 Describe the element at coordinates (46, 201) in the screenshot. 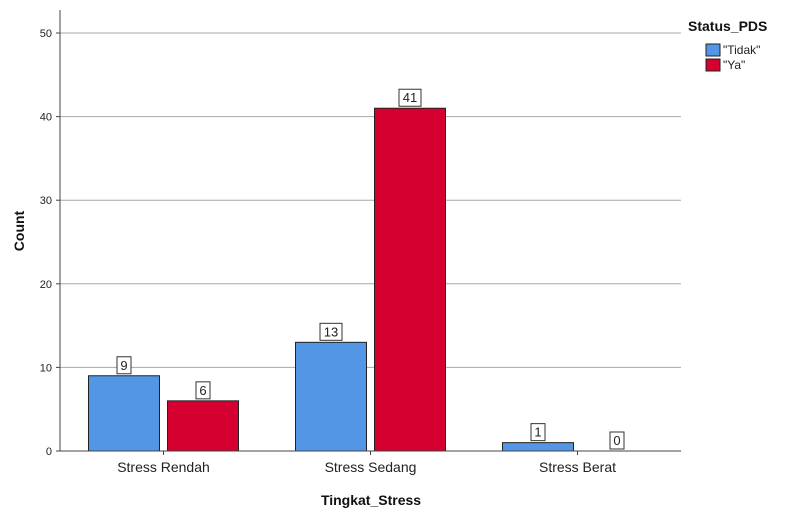

I see `y-tick-label: 30` at that location.